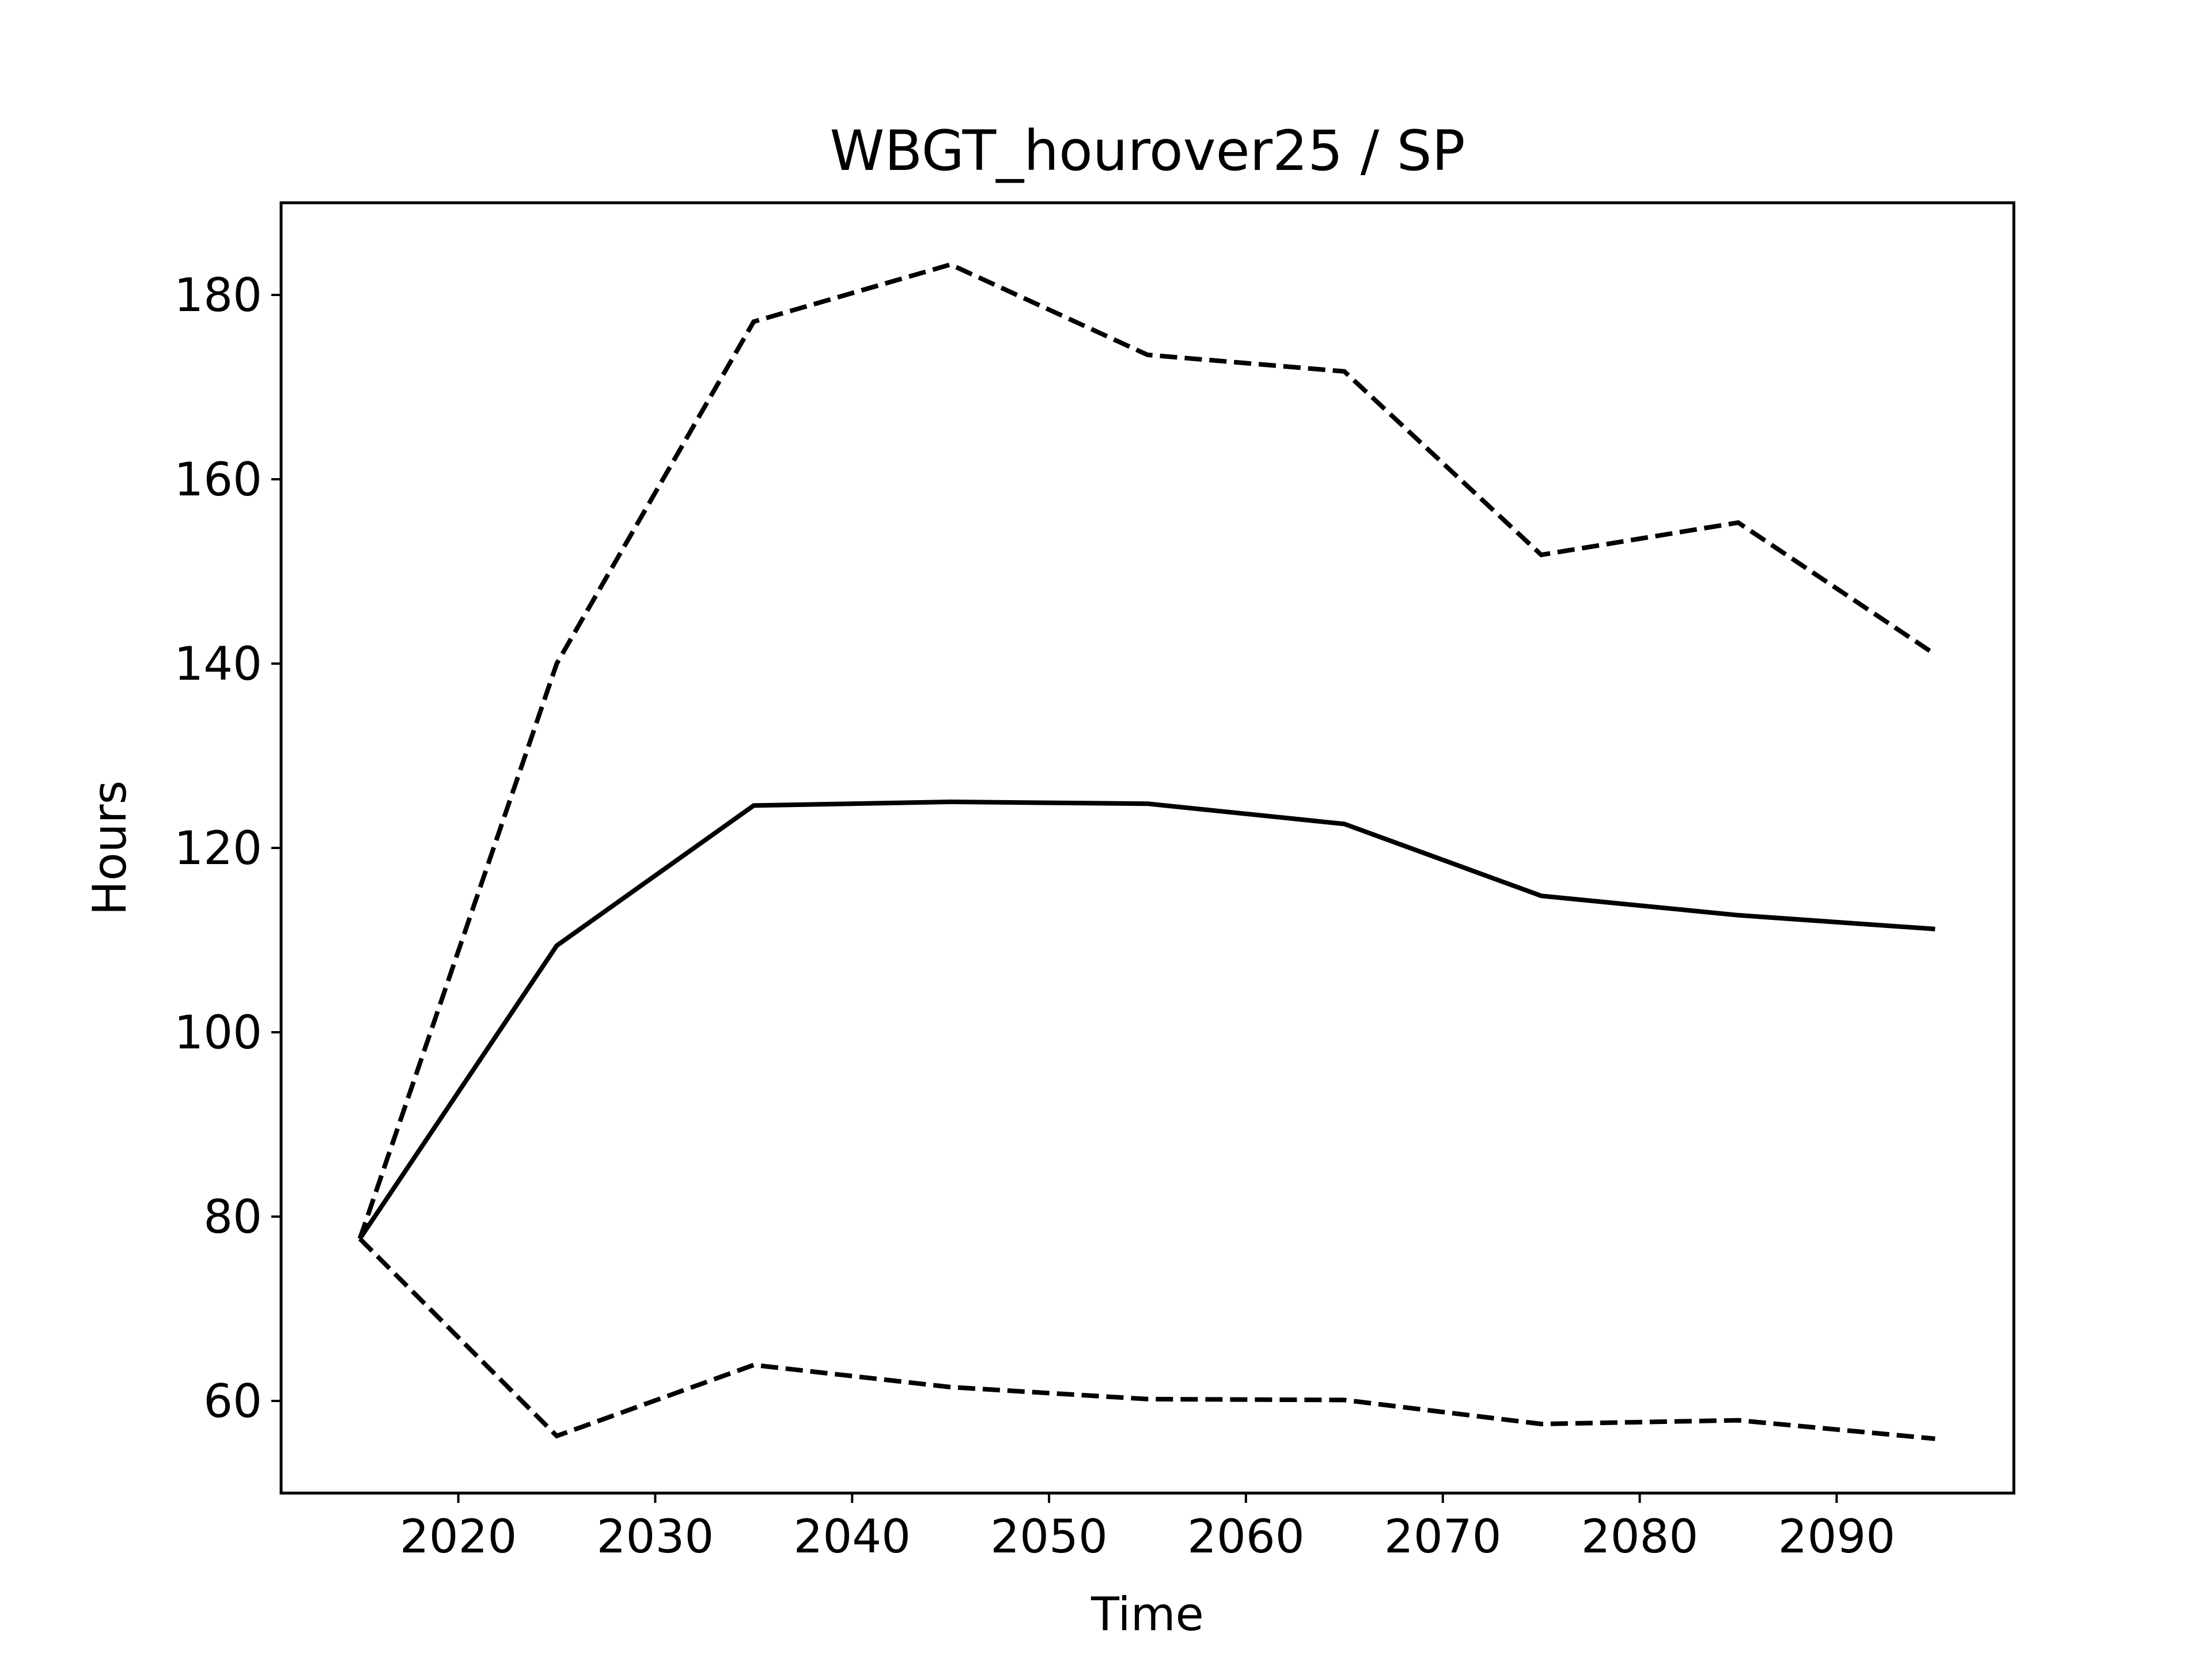 Image resolution: width=2212 pixels, height=1659 pixels. I want to click on y-tick-label: 60, so click(232, 1401).